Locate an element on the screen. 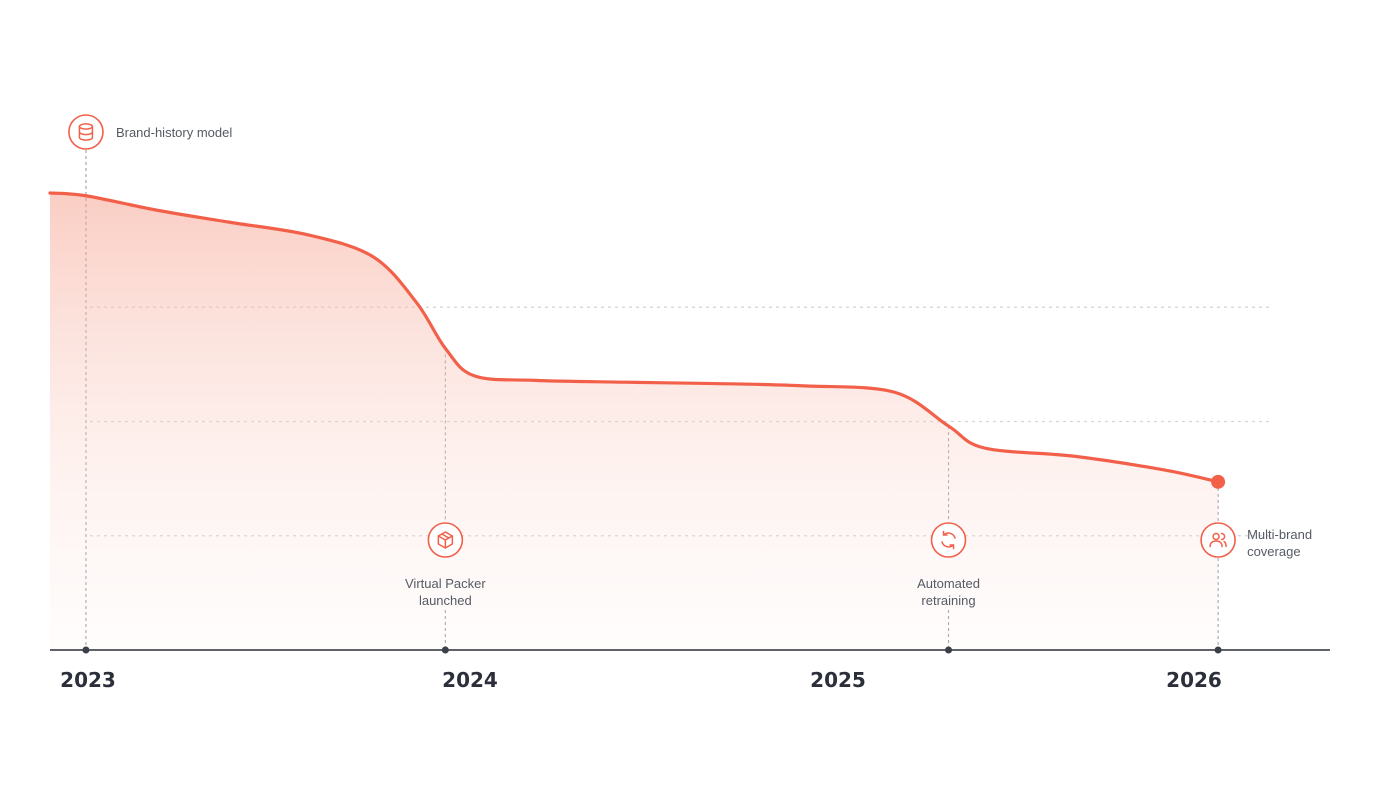 Image resolution: width=1400 pixels, height=788 pixels. x-tick-label-2024: 2024 is located at coordinates (470, 680).